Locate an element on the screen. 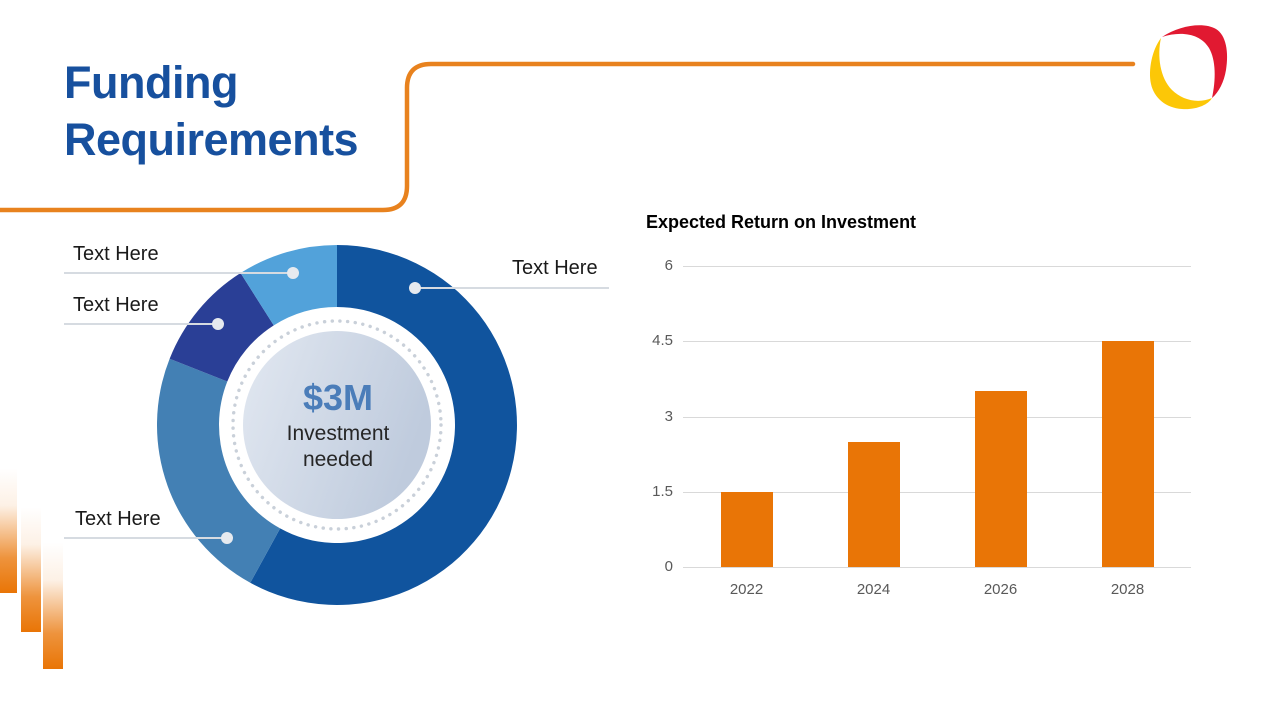  bar-chart-title: Expected Return on Investment is located at coordinates (781, 222).